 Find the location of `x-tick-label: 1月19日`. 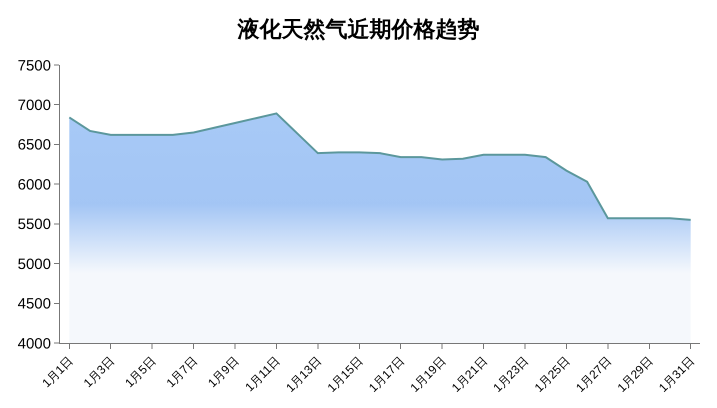

x-tick-label: 1月19日 is located at coordinates (428, 374).